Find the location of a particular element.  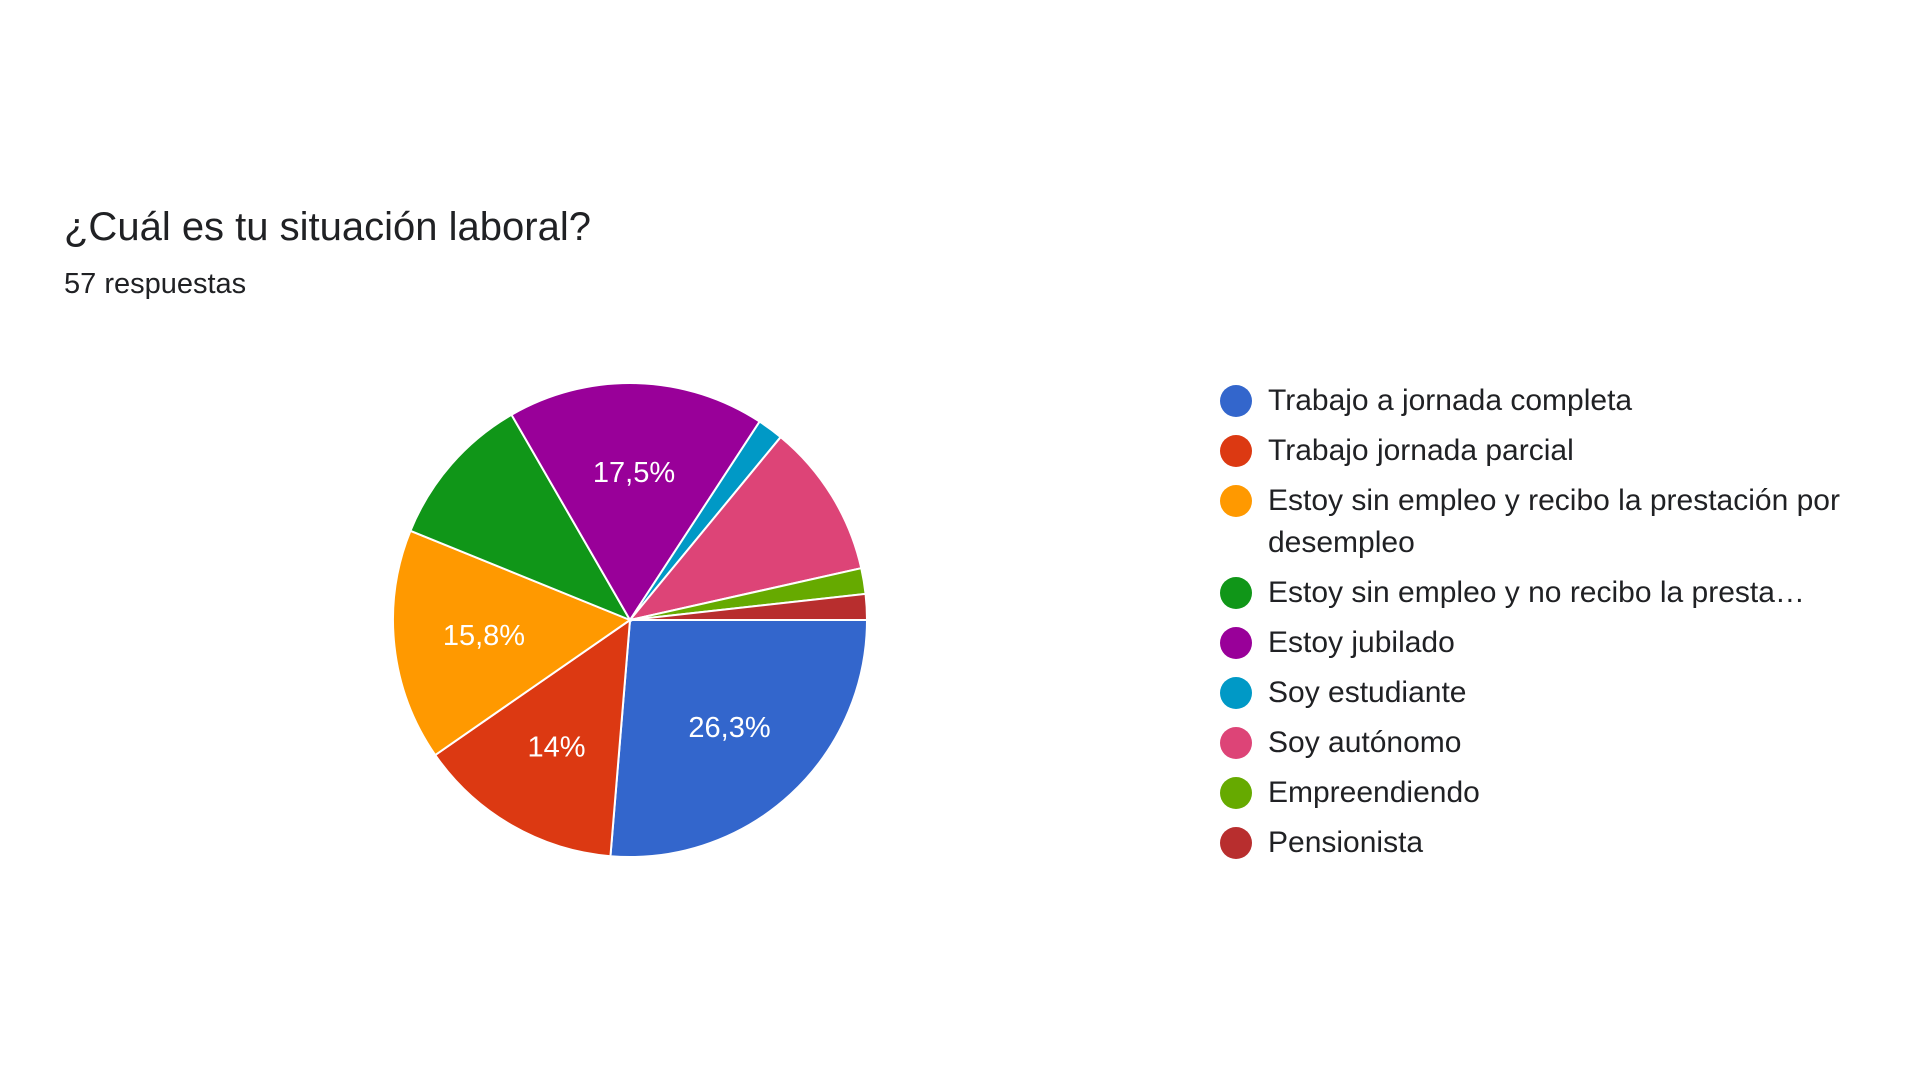

slice-percent-label: 14% is located at coordinates (557, 747).